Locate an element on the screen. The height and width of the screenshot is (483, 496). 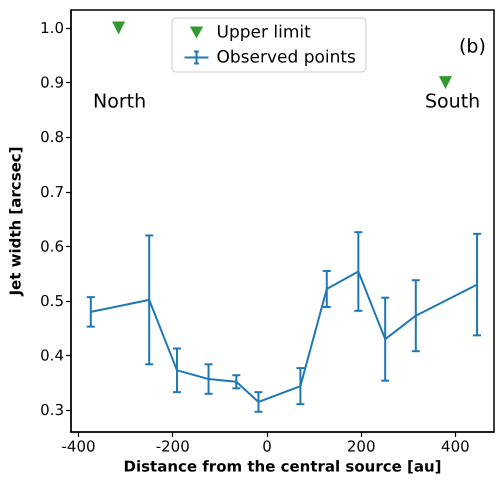
y-tick-label: 0.3 is located at coordinates (52, 410).